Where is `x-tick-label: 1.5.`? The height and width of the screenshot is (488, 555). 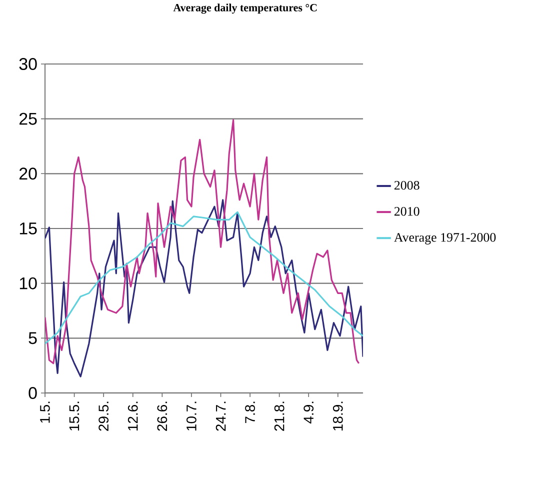 x-tick-label: 1.5. is located at coordinates (45, 412).